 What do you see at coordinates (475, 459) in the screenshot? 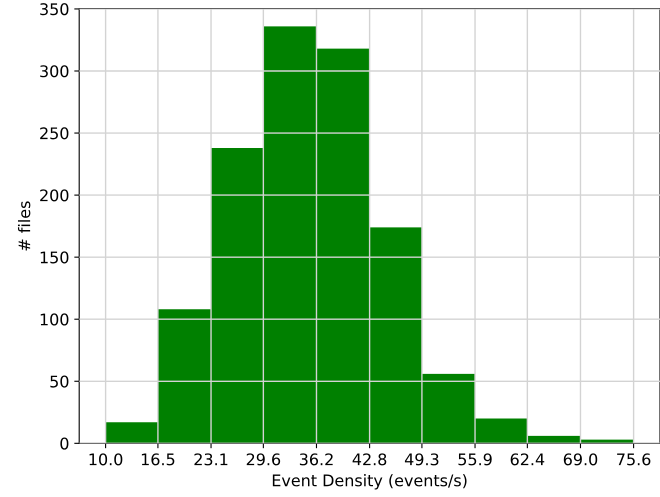
I see `x-tick-label: 55.9` at bounding box center [475, 459].